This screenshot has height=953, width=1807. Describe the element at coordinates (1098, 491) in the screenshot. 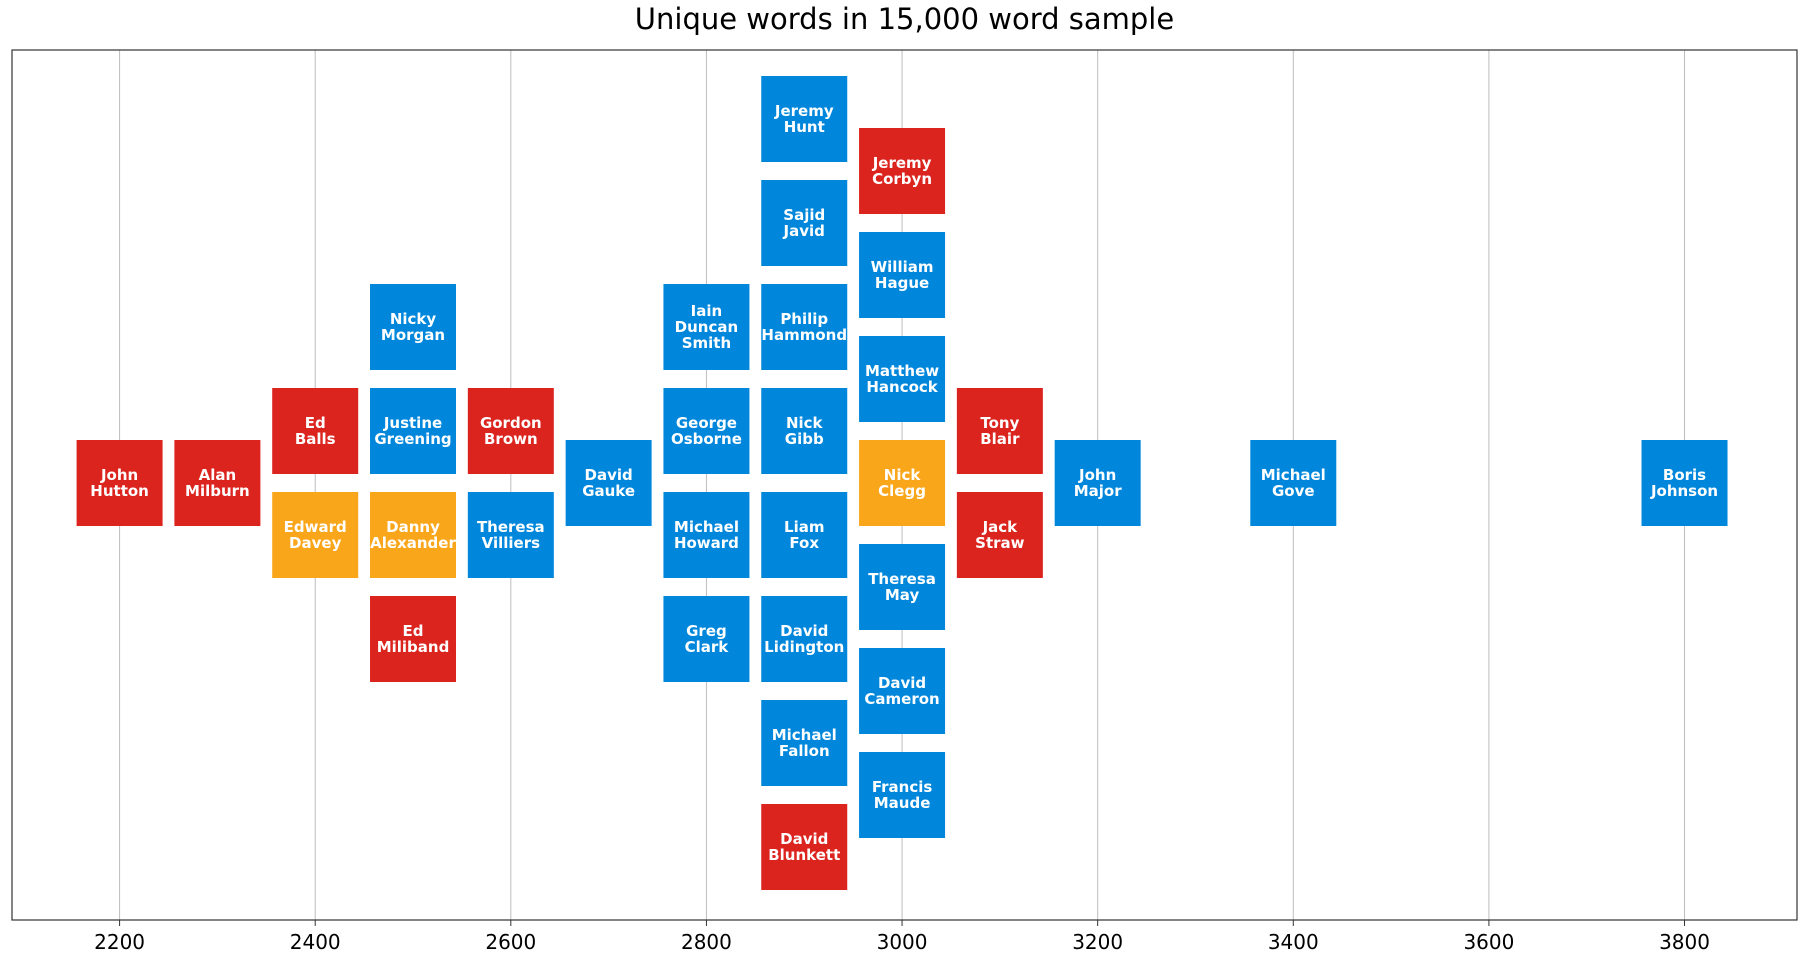

I see `data-box-label: Major` at that location.